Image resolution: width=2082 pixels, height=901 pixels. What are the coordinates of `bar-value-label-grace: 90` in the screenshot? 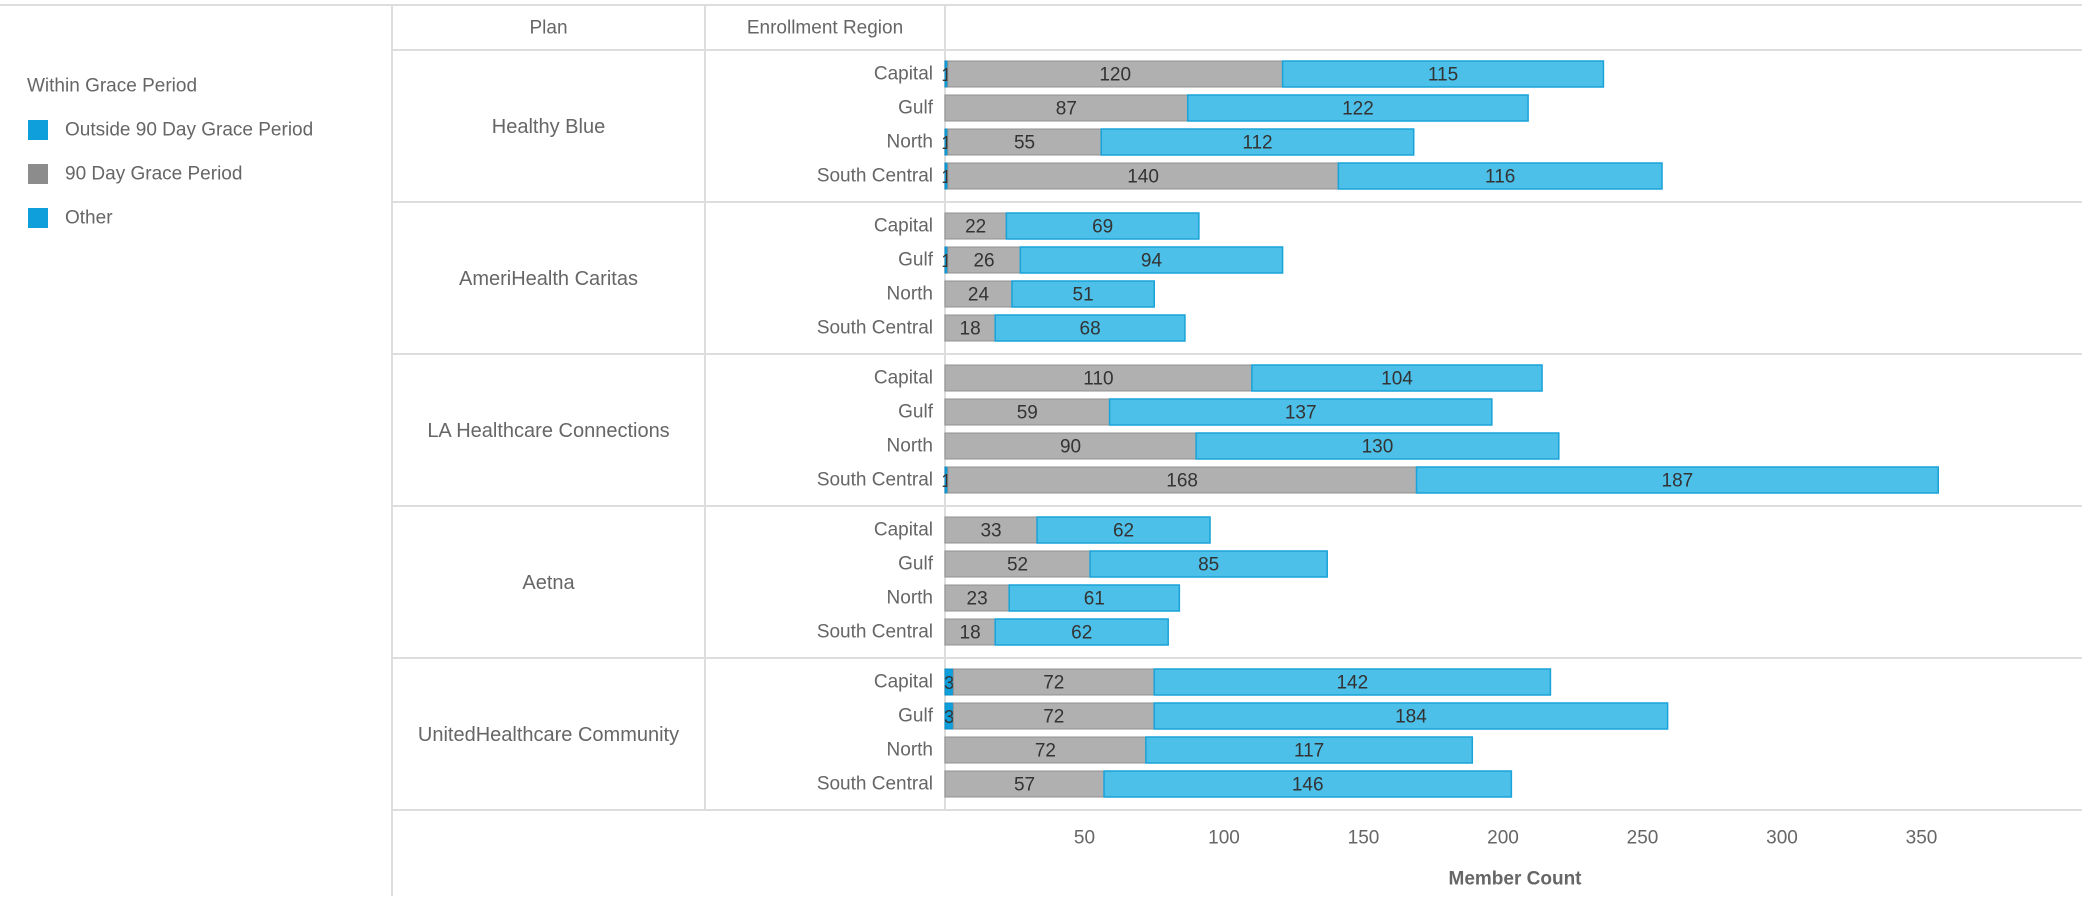 It's located at (1070, 447).